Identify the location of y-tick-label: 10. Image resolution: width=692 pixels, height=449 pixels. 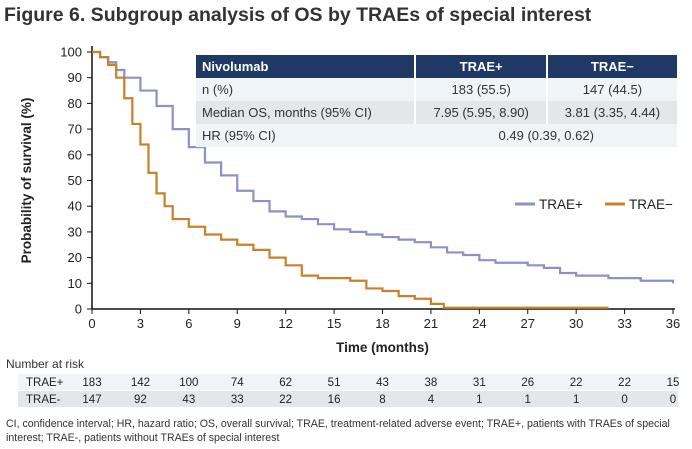
(75, 283).